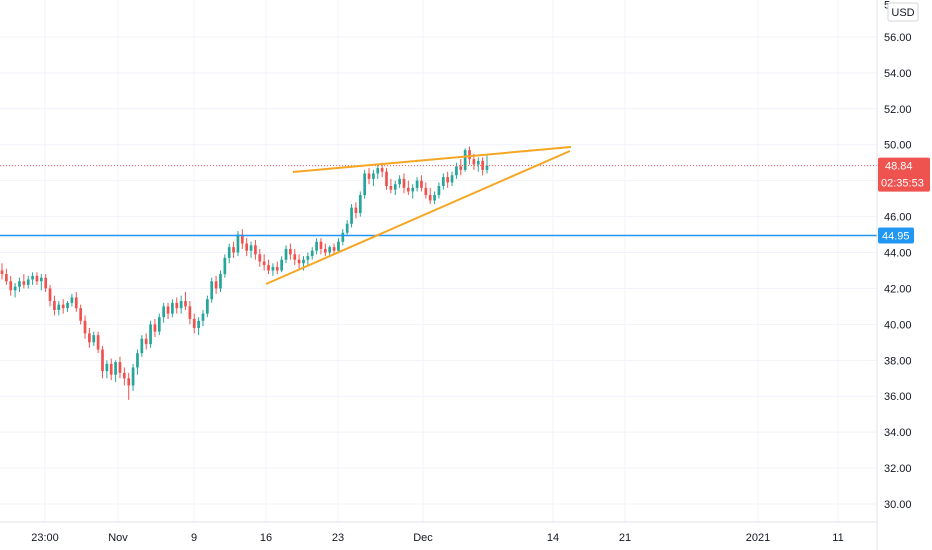 Image resolution: width=932 pixels, height=550 pixels. I want to click on x-tick-label: Nov, so click(118, 538).